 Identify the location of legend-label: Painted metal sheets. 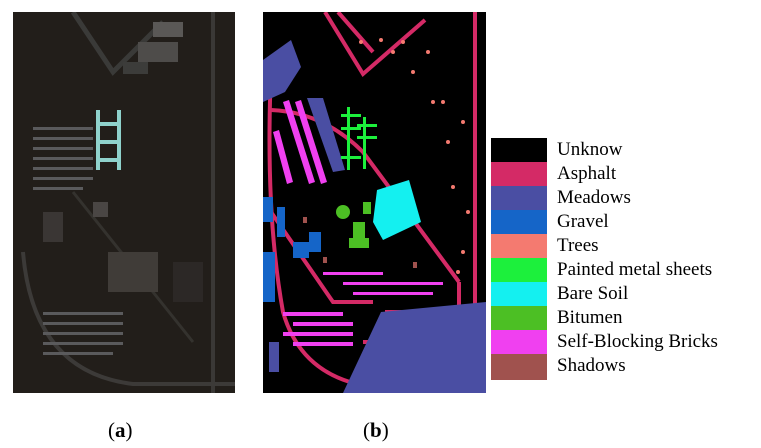
(635, 269).